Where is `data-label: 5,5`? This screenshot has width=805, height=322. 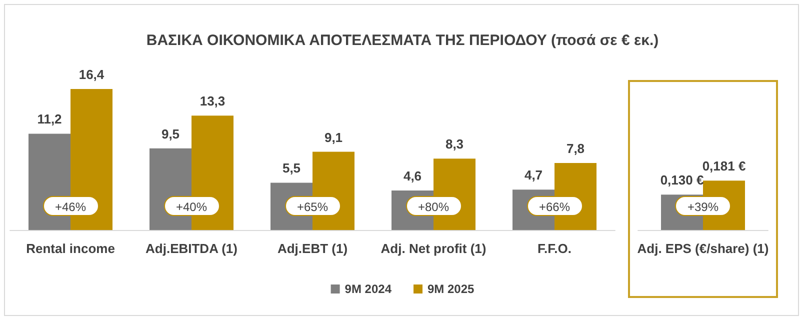
data-label: 5,5 is located at coordinates (291, 168).